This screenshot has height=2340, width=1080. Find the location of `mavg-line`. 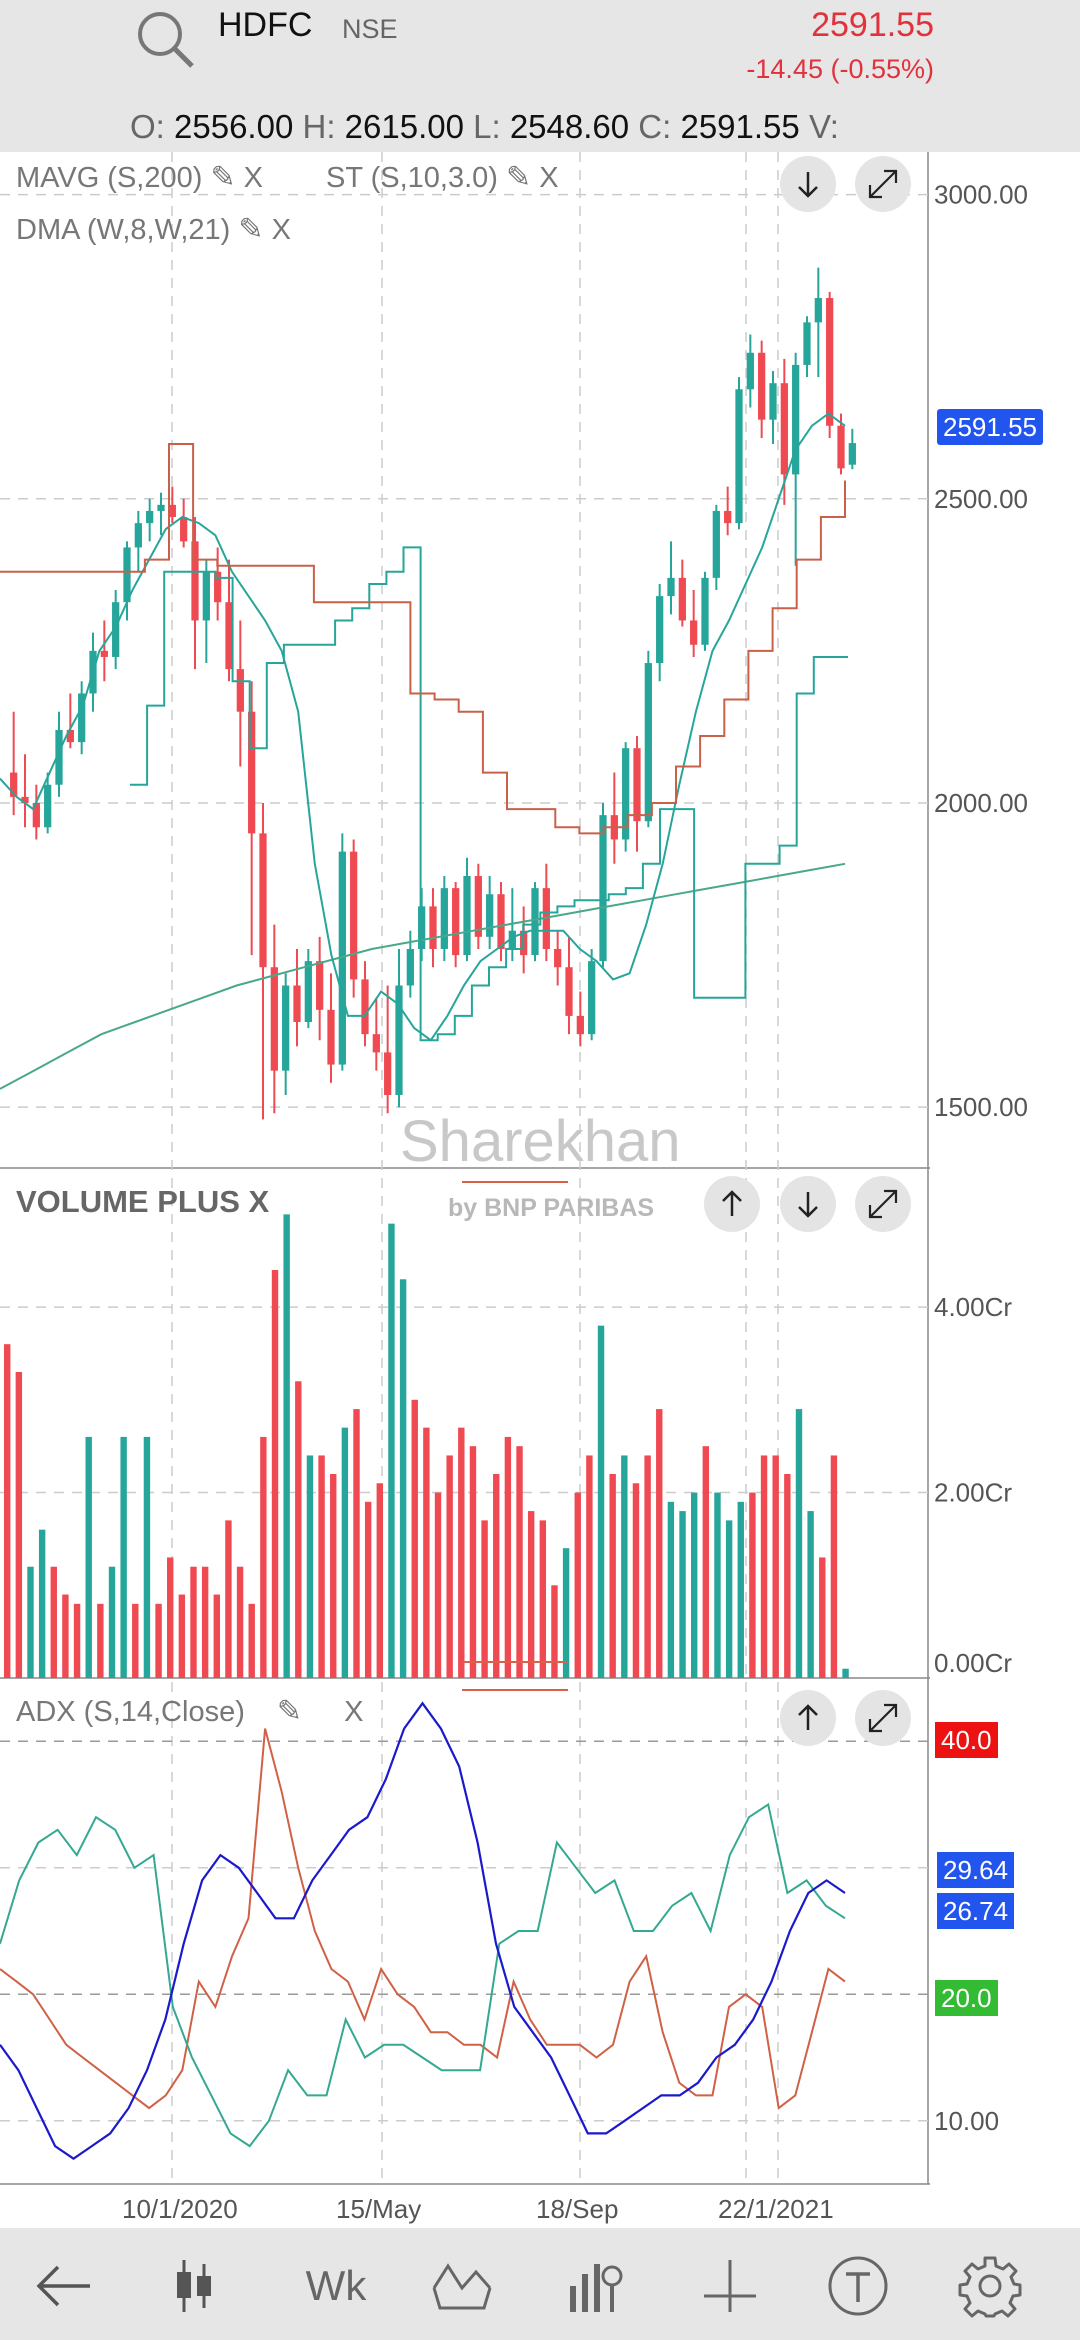

mavg-line is located at coordinates (423, 976).